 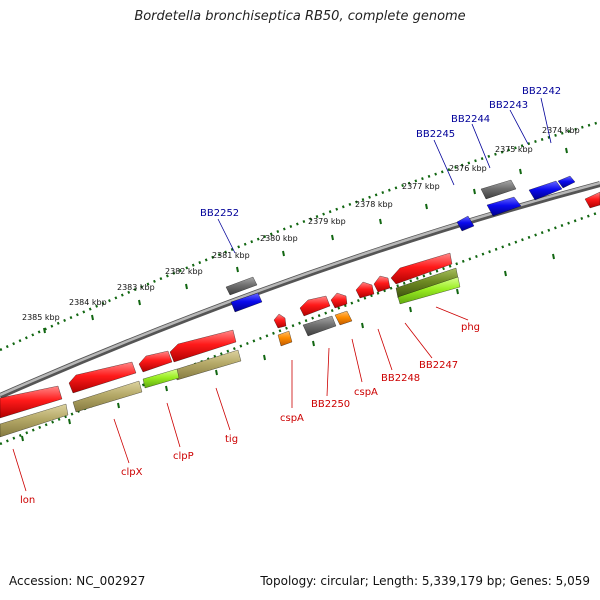 I want to click on feature-lon-tan, so click(x=34, y=420).